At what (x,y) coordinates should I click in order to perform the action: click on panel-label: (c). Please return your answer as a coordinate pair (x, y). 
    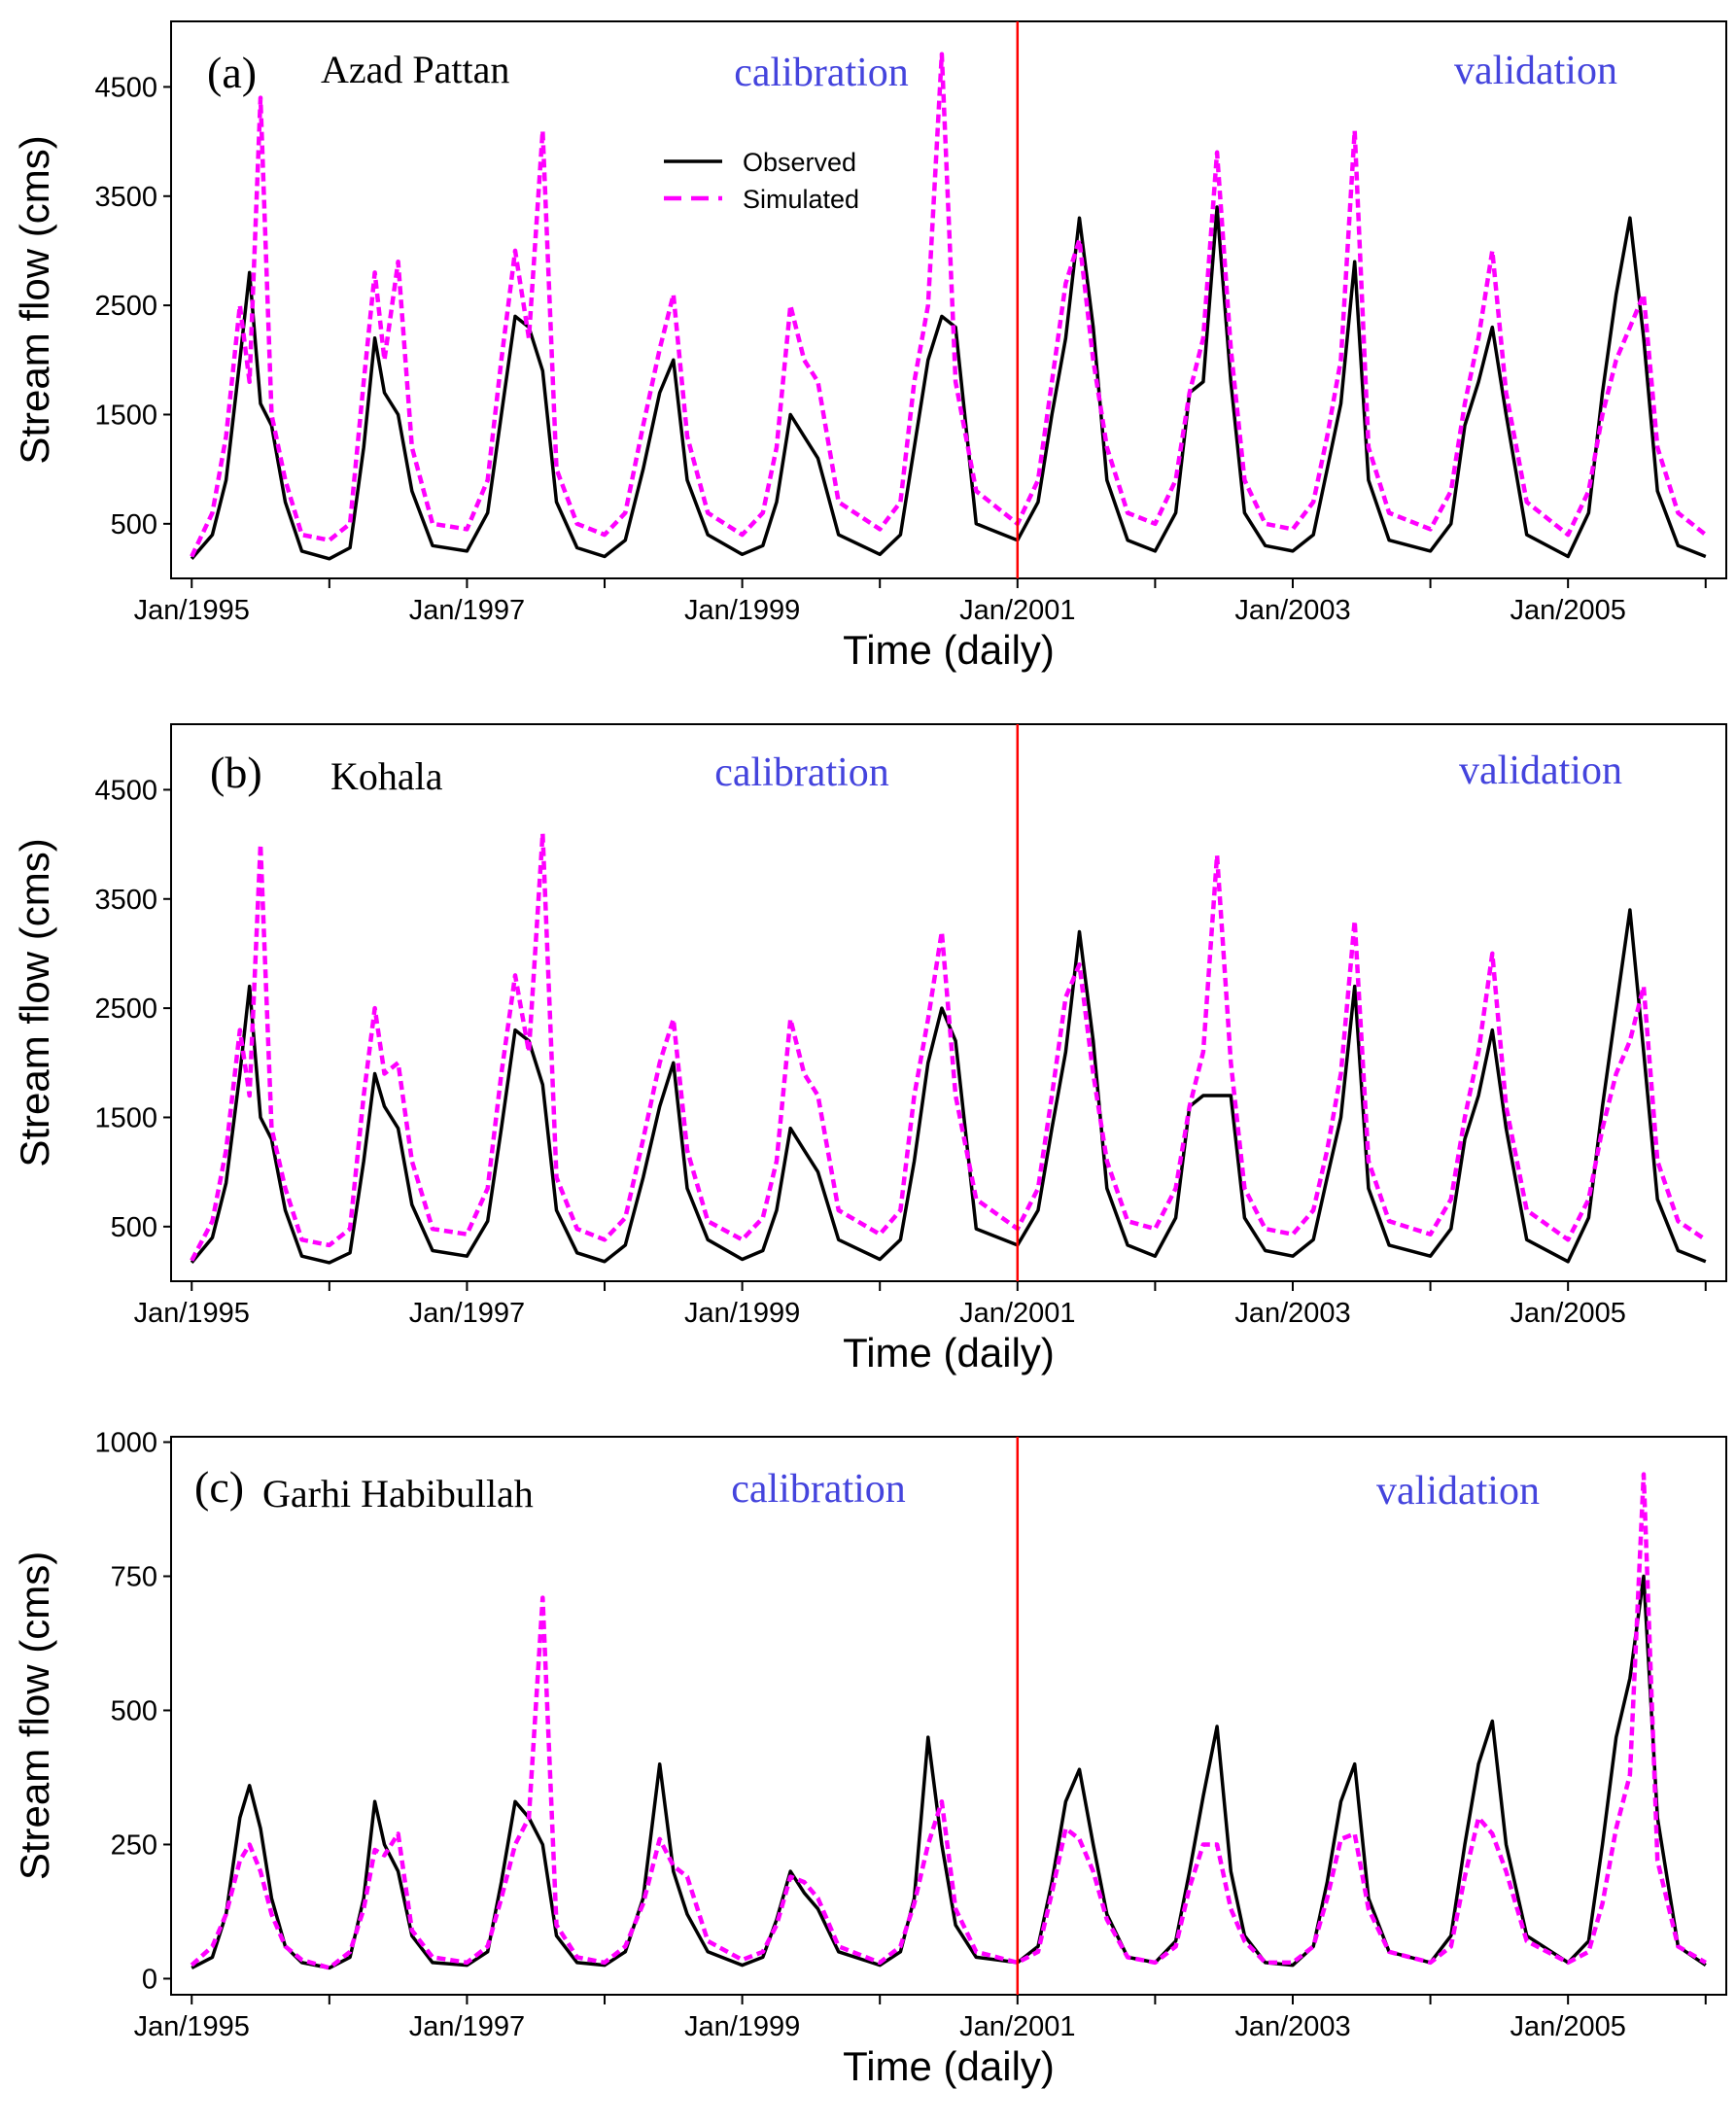
    Looking at the image, I should click on (219, 1487).